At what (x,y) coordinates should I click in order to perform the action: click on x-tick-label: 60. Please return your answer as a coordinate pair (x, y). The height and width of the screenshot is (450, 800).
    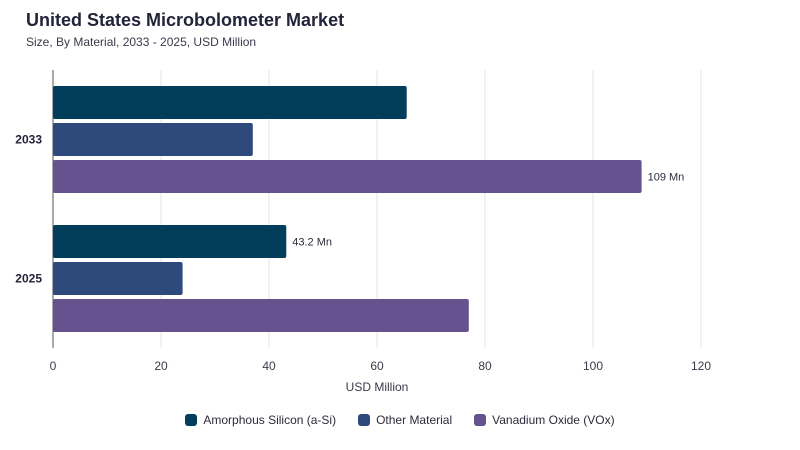
    Looking at the image, I should click on (377, 366).